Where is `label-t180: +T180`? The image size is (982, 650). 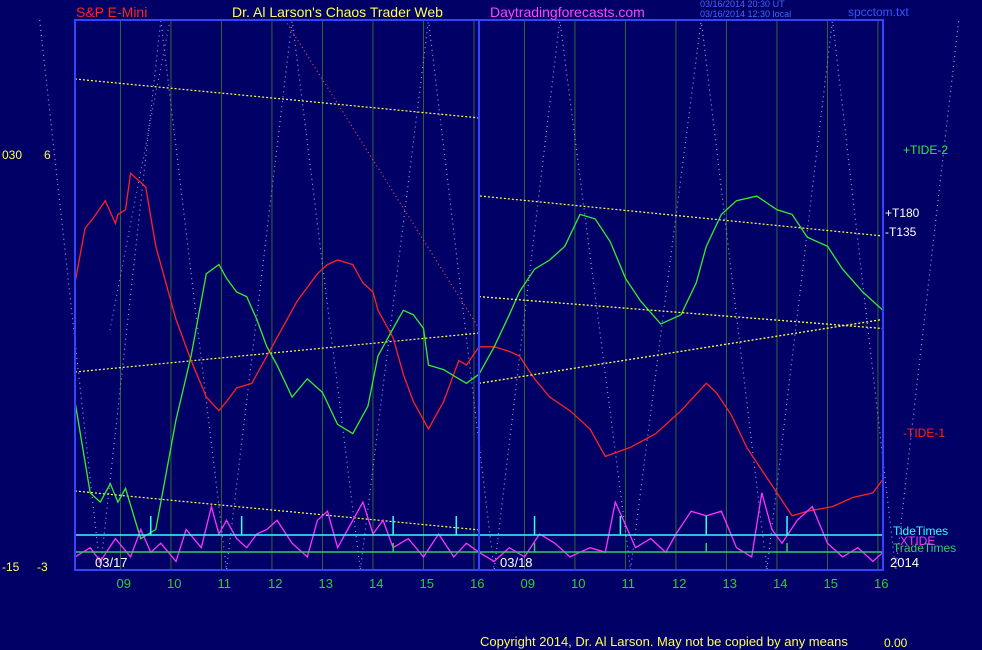 label-t180: +T180 is located at coordinates (902, 213).